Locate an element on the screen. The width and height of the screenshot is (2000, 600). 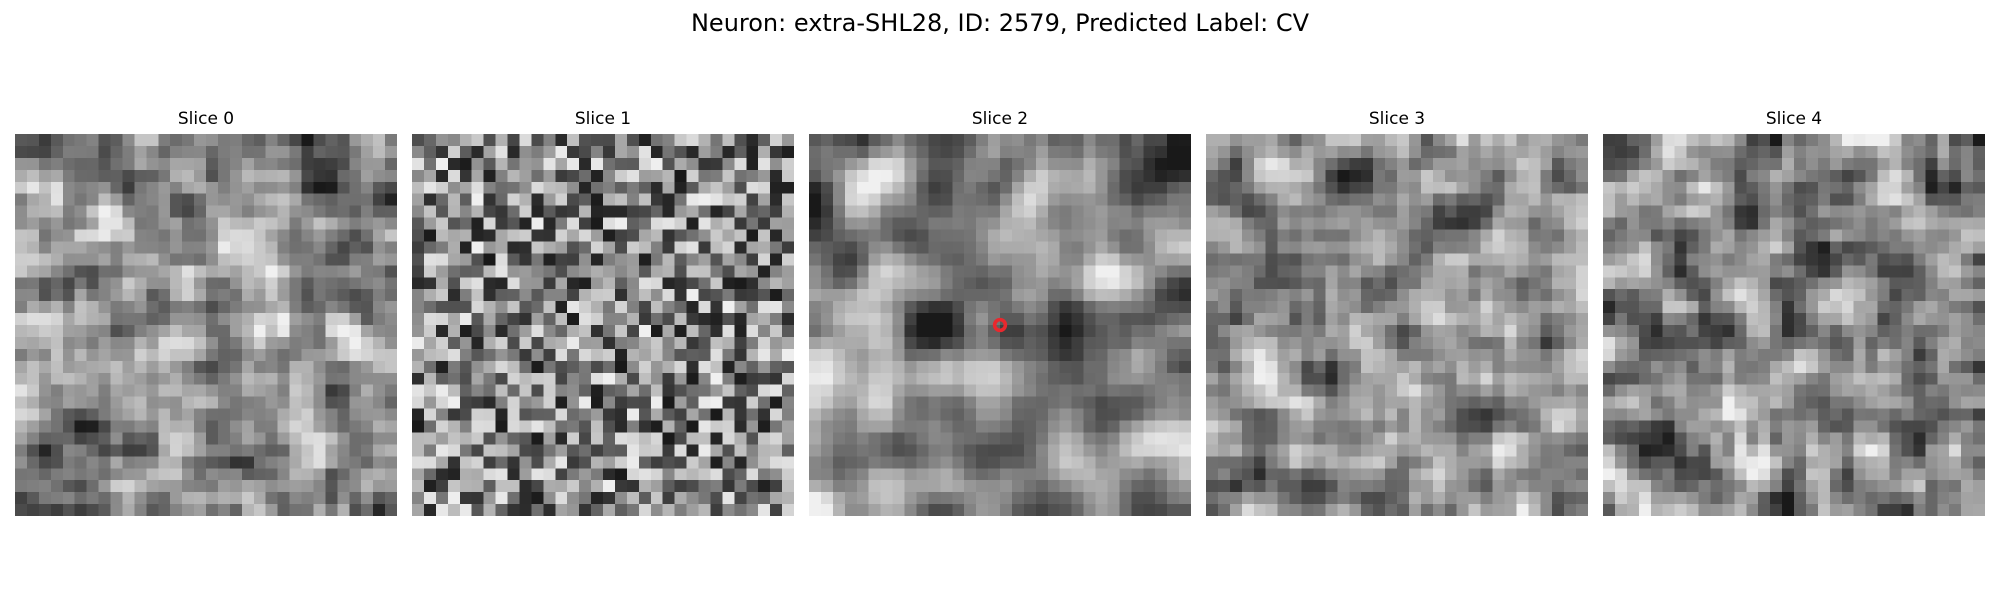
slice-title: Slice 3 is located at coordinates (1397, 119).